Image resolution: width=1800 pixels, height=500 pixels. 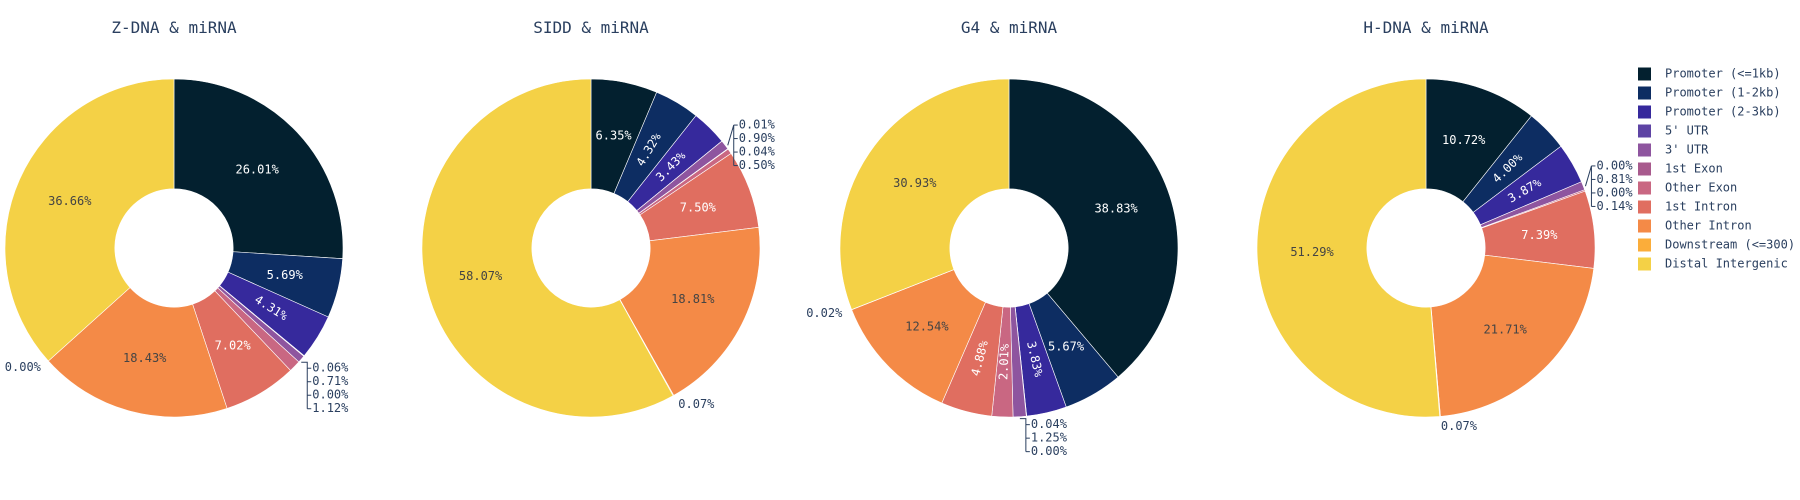 I want to click on legend-item-other-intron: Other Intron, so click(x=1695, y=226).